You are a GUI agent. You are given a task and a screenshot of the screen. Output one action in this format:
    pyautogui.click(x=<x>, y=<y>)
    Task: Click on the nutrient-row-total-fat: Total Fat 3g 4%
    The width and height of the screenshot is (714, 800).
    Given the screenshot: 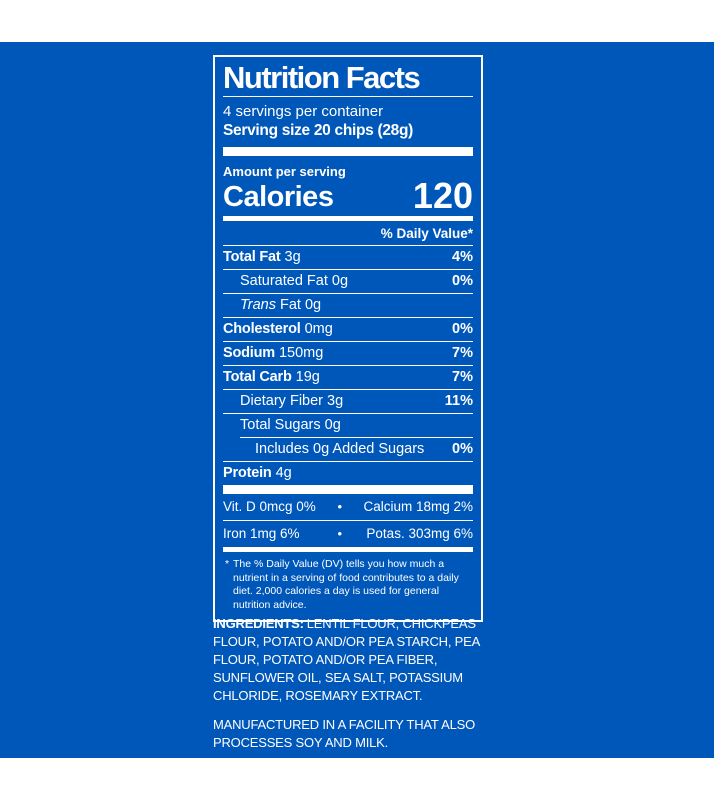 What is the action you would take?
    pyautogui.click(x=348, y=257)
    